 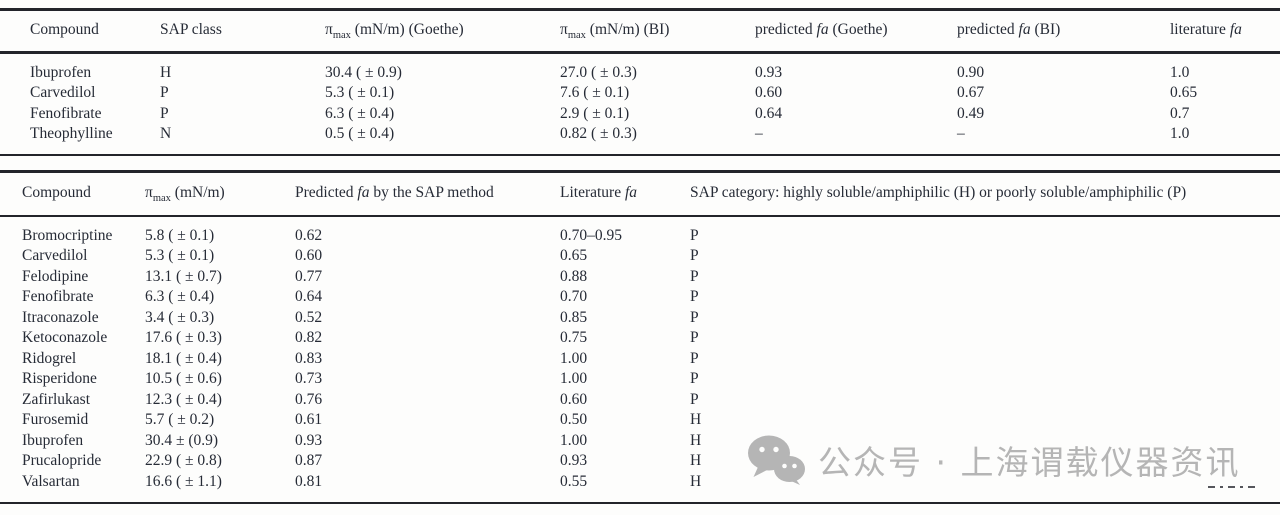 I want to click on cell-compound: Valsartan, so click(x=51, y=481).